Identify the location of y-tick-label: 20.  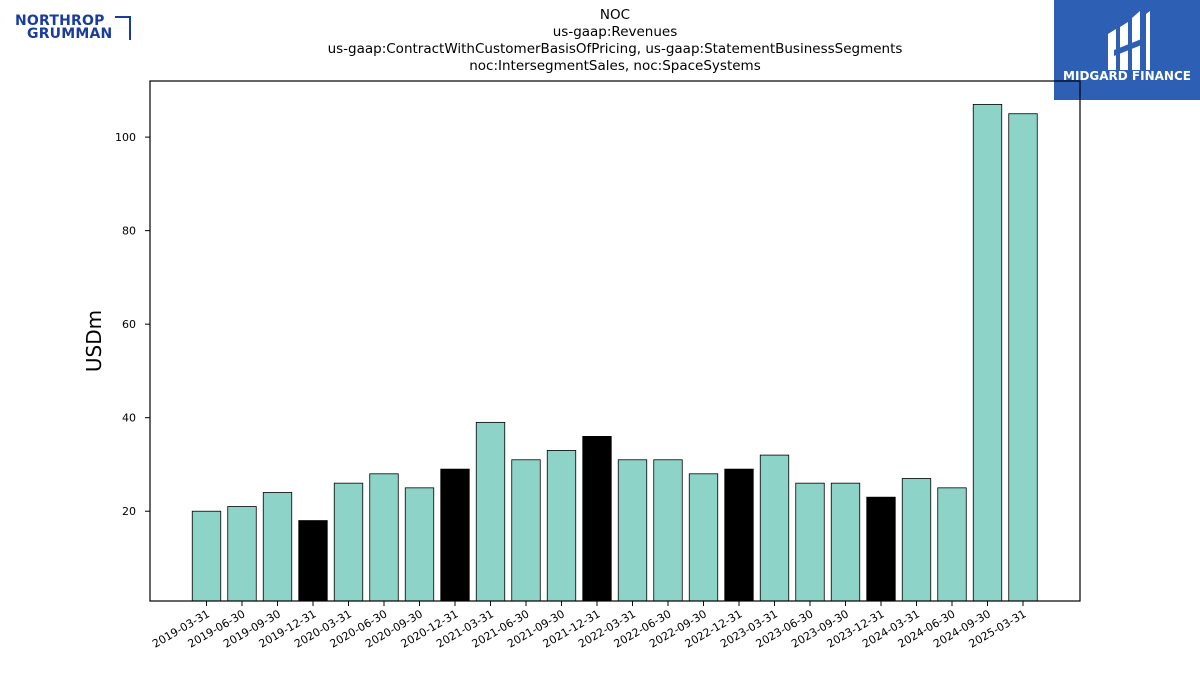
(129, 511).